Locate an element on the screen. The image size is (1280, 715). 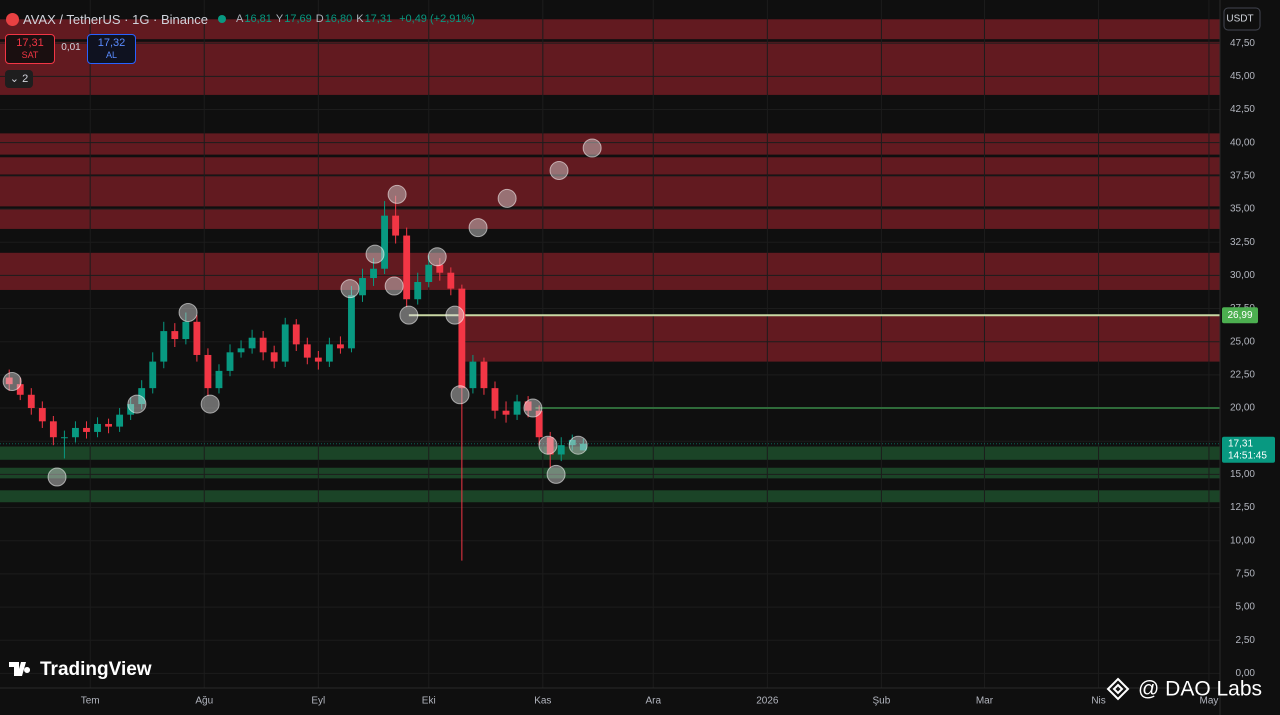
y-tick-label: 25,00 is located at coordinates (1242, 341).